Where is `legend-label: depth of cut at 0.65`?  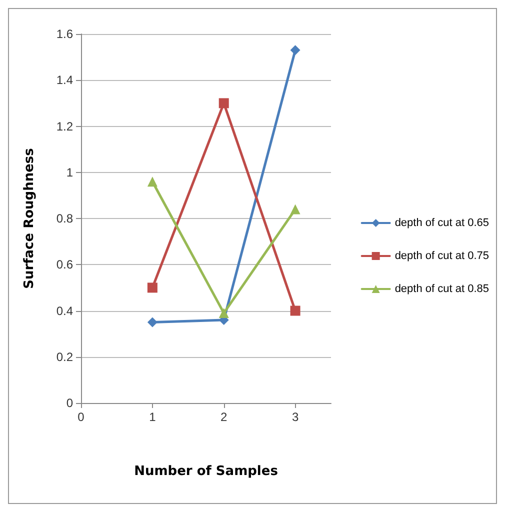
legend-label: depth of cut at 0.65 is located at coordinates (442, 223).